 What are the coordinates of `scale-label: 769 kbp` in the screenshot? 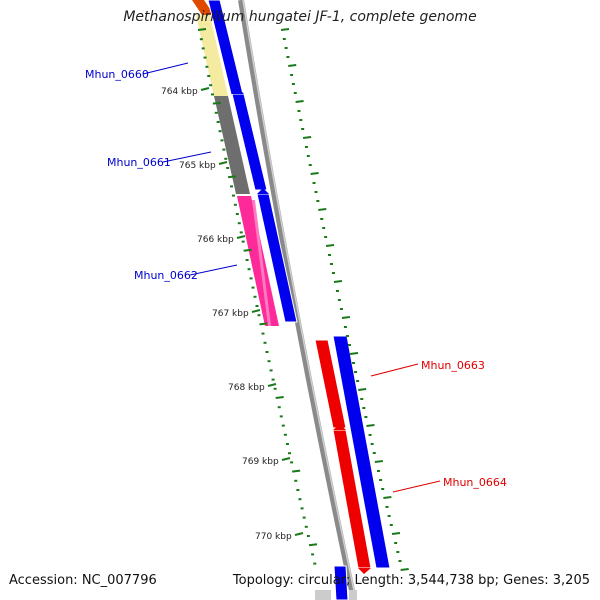 It's located at (260, 462).